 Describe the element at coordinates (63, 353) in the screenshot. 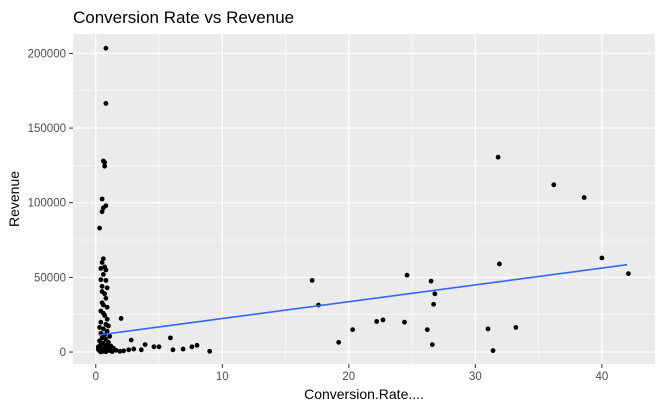

I see `y-tick-label: 0` at that location.